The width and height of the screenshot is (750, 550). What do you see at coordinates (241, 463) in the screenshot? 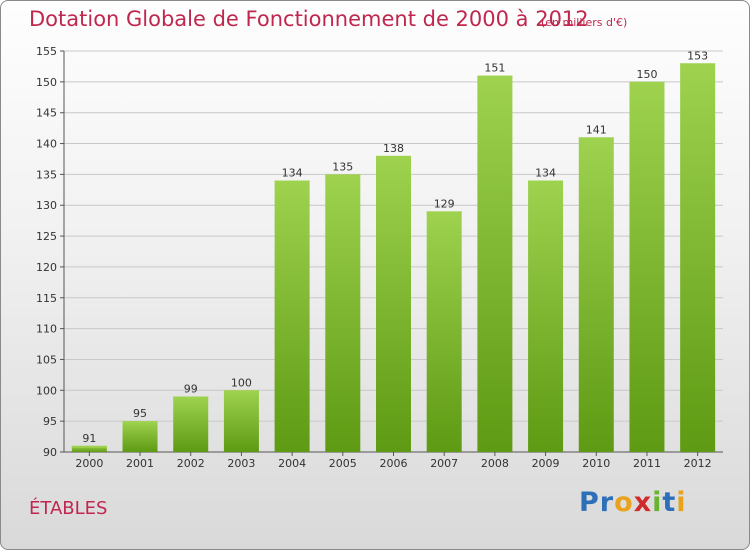
I see `x-tick-label: 2003` at bounding box center [241, 463].